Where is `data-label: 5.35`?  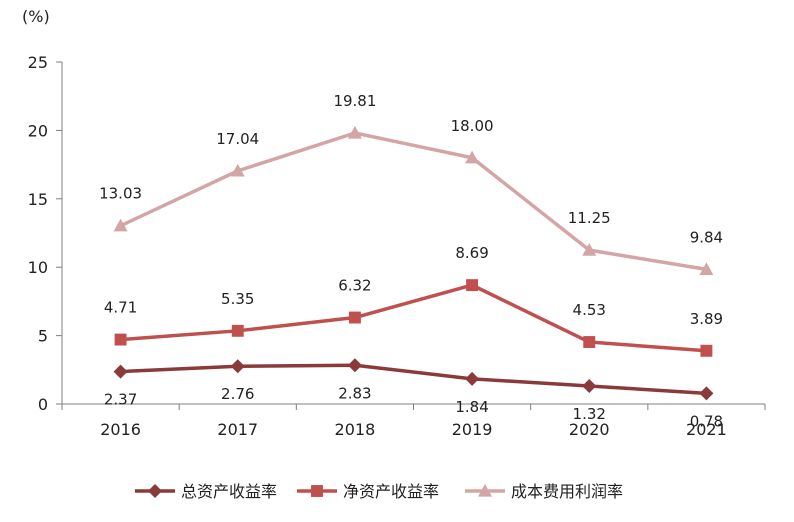 data-label: 5.35 is located at coordinates (237, 299).